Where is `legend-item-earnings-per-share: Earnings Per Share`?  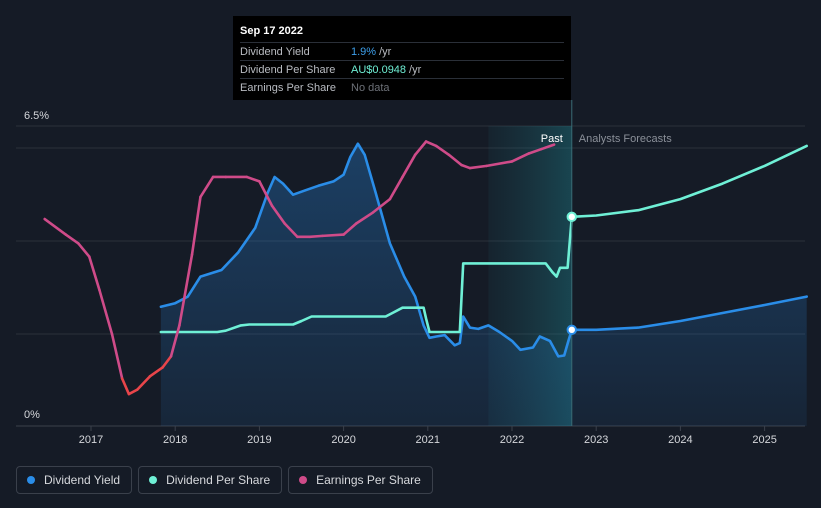 legend-item-earnings-per-share: Earnings Per Share is located at coordinates (360, 480).